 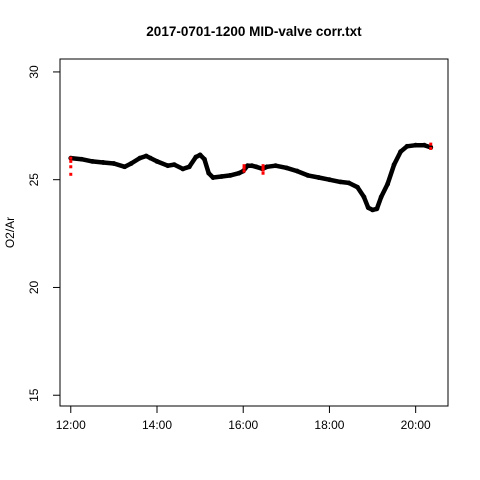 I want to click on x-axis: 12:00 14:00 16:00 18:00 20:00, so click(x=243, y=418).